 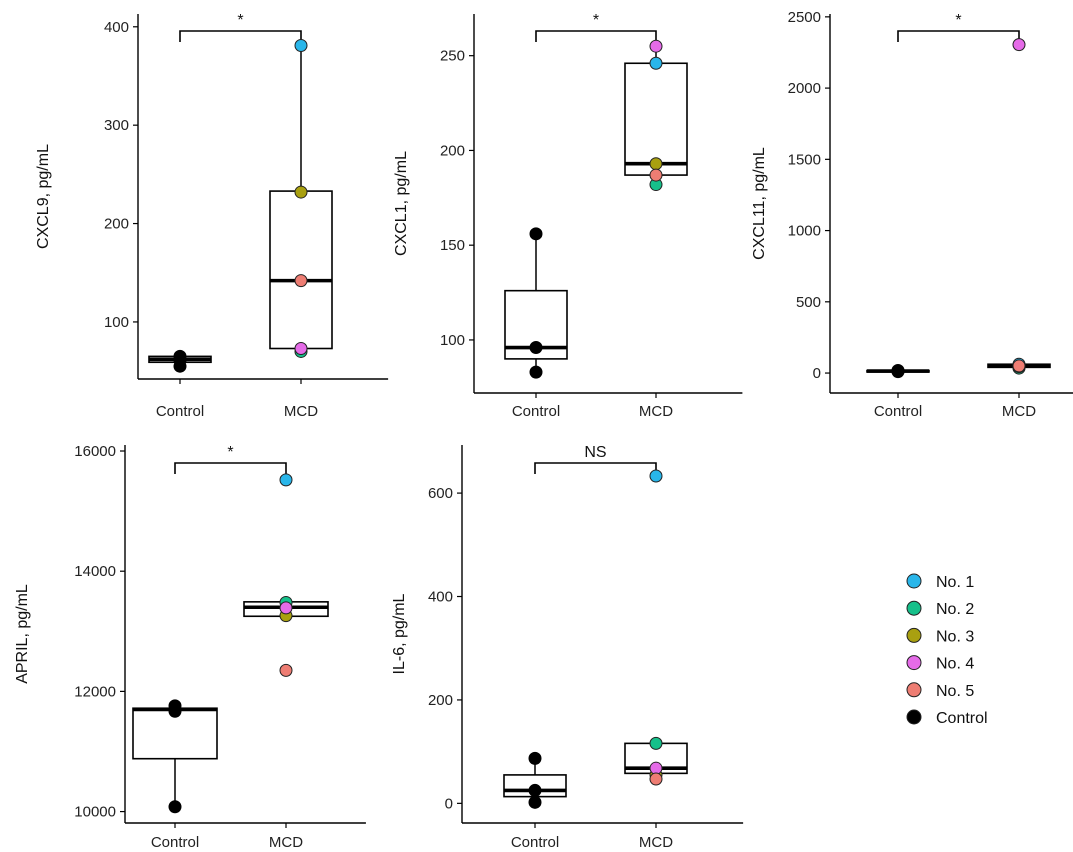 I want to click on y-axis-label: APRIL, pg/mL, so click(x=22, y=634).